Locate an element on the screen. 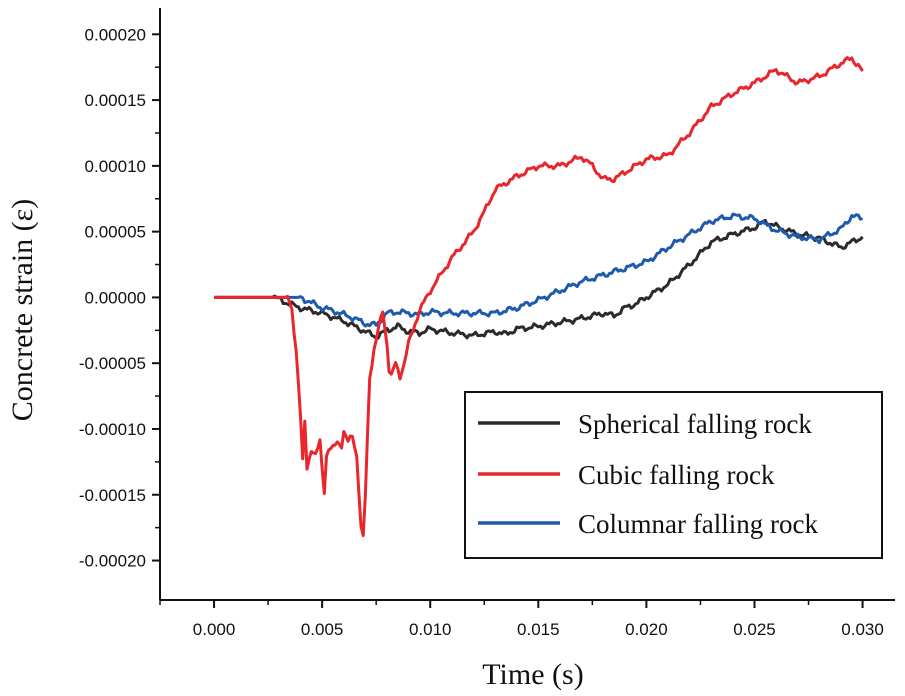 This screenshot has height=696, width=905. y-tick-label: -0.00005 is located at coordinates (112, 363).